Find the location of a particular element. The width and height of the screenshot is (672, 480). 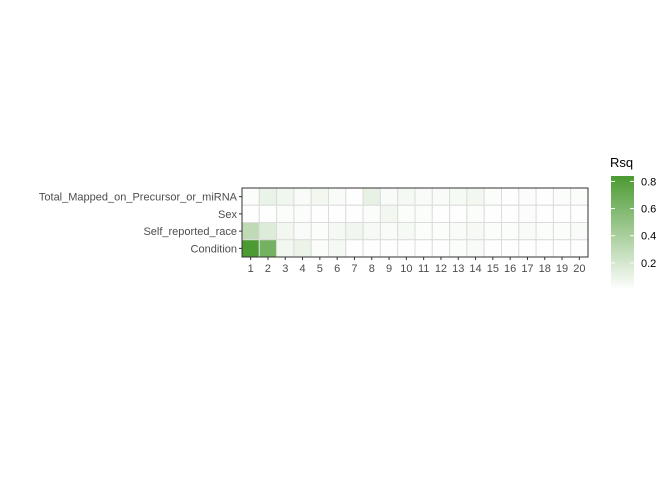

y-tick-label: Sex is located at coordinates (227, 215).